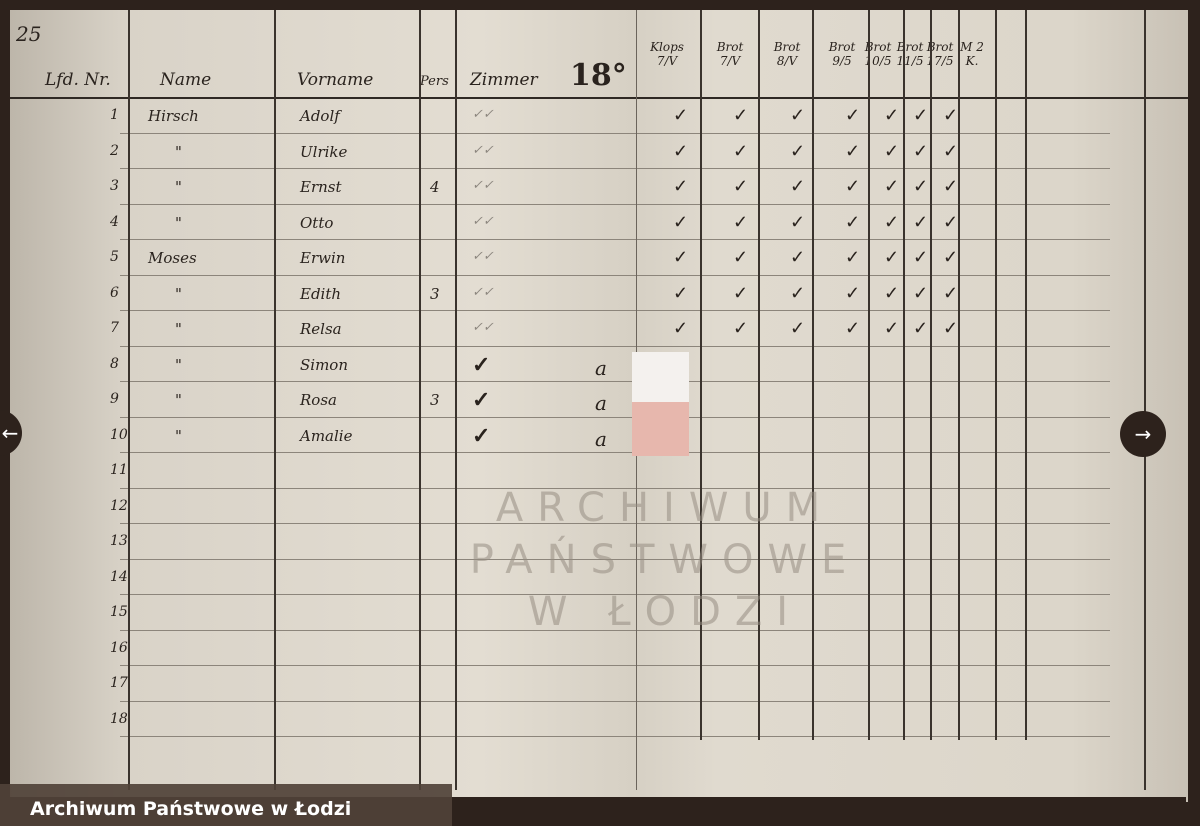 The width and height of the screenshot is (1200, 826). I want to click on color-calibration-patch, so click(660, 404).